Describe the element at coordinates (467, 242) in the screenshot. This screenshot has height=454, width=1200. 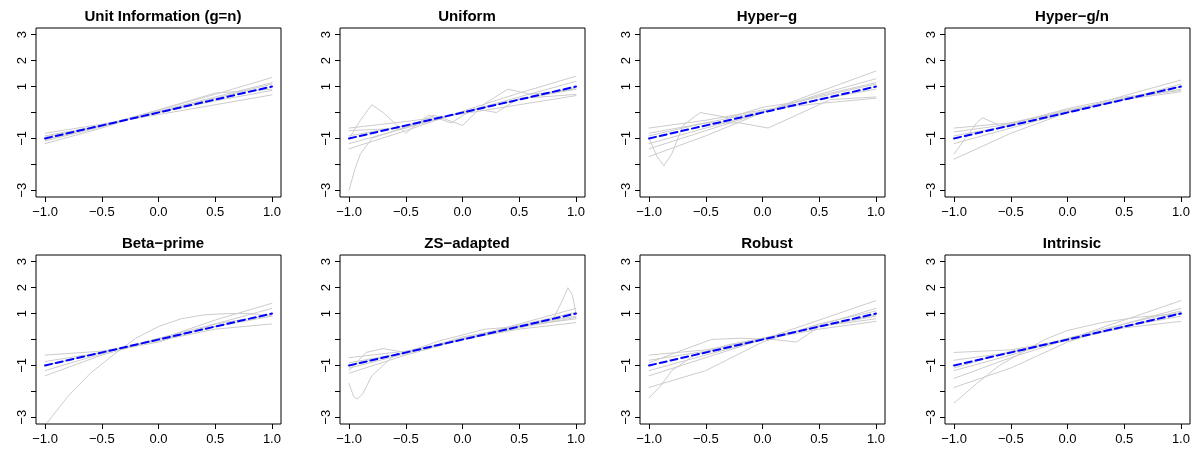
I see `chart-title: ZS−adapted` at that location.